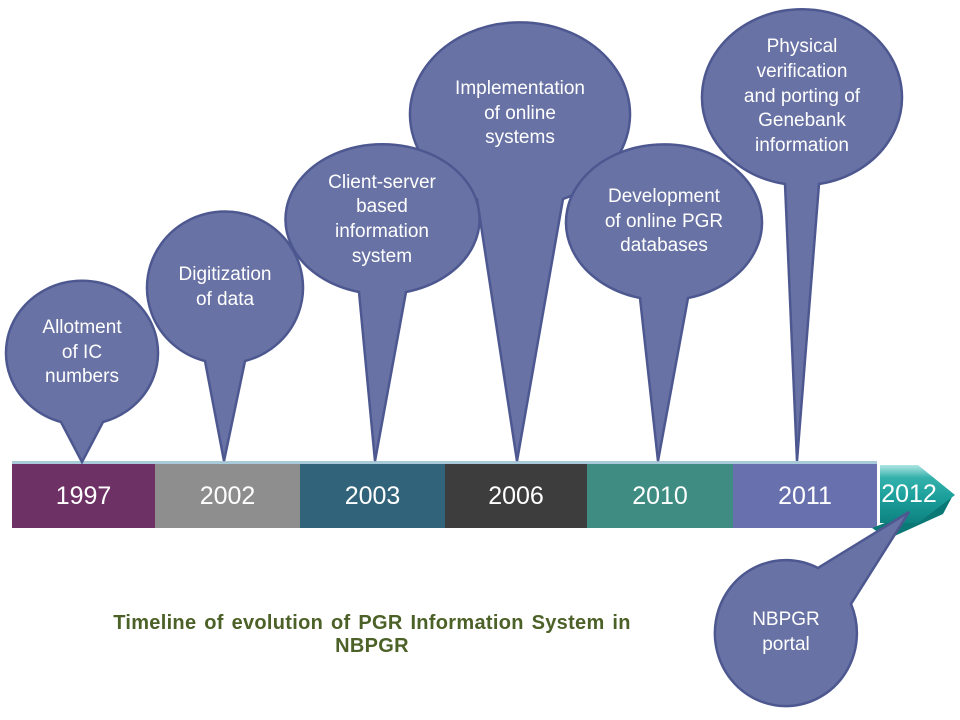 The width and height of the screenshot is (960, 720). What do you see at coordinates (660, 496) in the screenshot?
I see `segment-2010` at bounding box center [660, 496].